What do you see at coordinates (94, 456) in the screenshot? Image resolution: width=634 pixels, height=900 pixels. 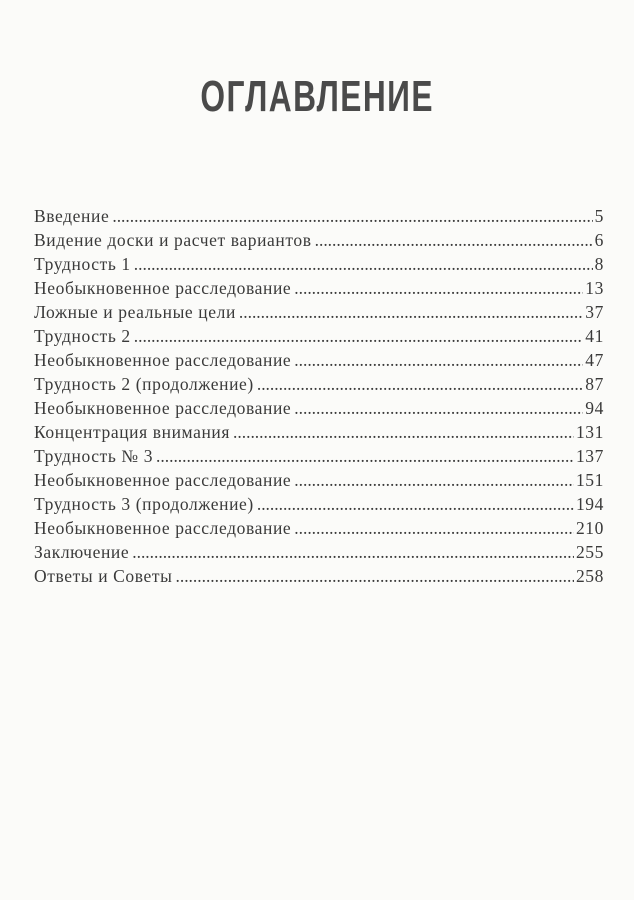 I see `toc-entry-title: Трудность № 3` at bounding box center [94, 456].